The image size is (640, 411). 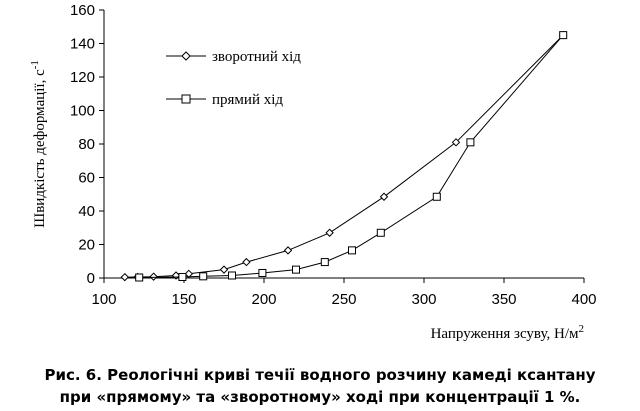 I want to click on x-tick-label: 100, so click(x=103, y=299).